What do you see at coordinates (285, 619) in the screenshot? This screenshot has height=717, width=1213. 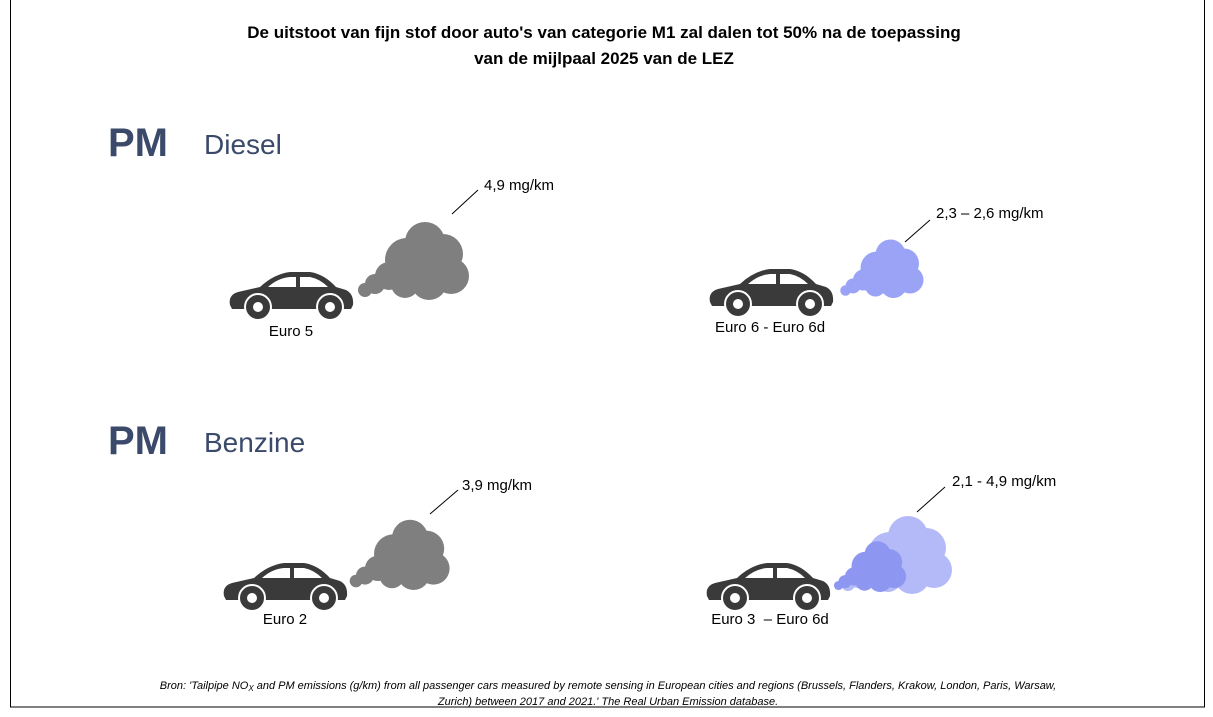 I see `car-label: Euro 2` at bounding box center [285, 619].